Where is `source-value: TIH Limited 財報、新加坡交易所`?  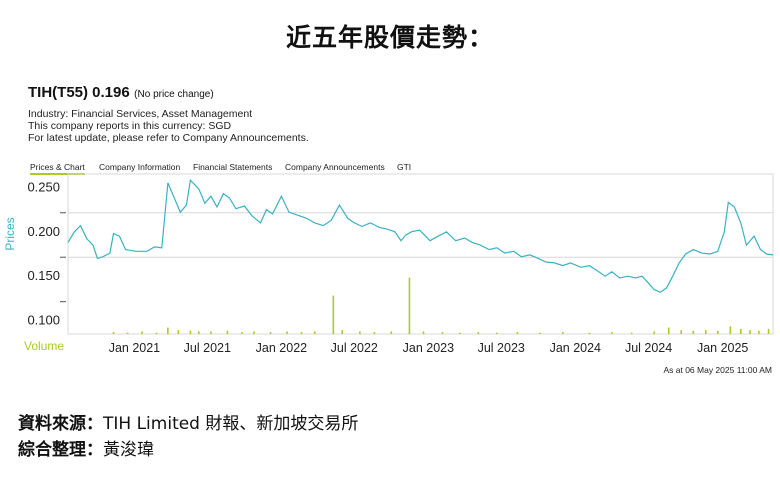 source-value: TIH Limited 財報、新加坡交易所 is located at coordinates (231, 424).